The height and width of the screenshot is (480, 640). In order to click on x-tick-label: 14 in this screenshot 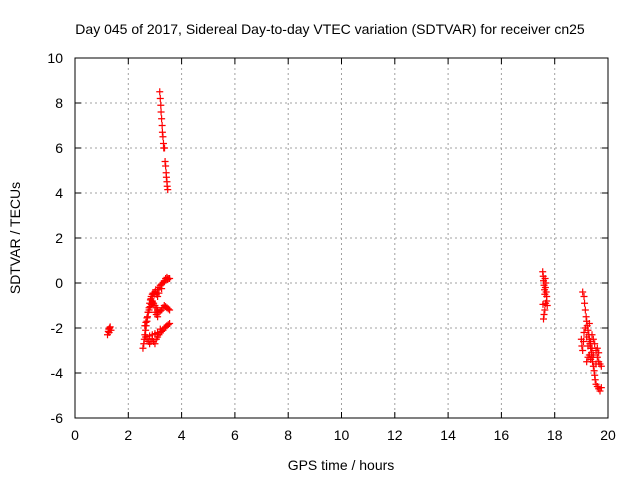, I will do `click(448, 435)`.